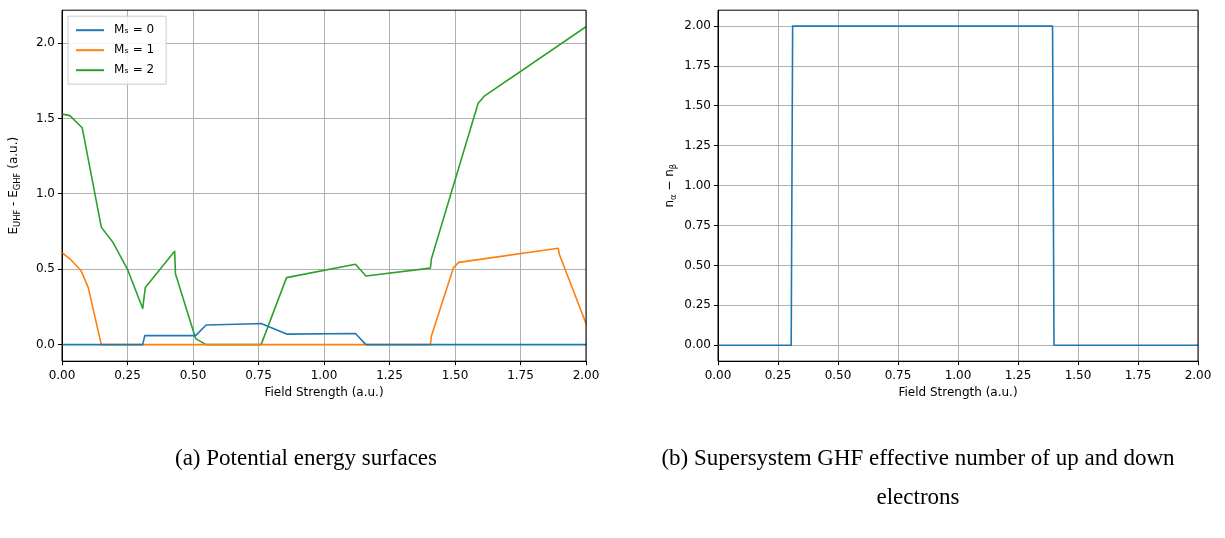 The height and width of the screenshot is (538, 1225). Describe the element at coordinates (697, 25) in the screenshot. I see `y-tick-label: 2.00` at that location.